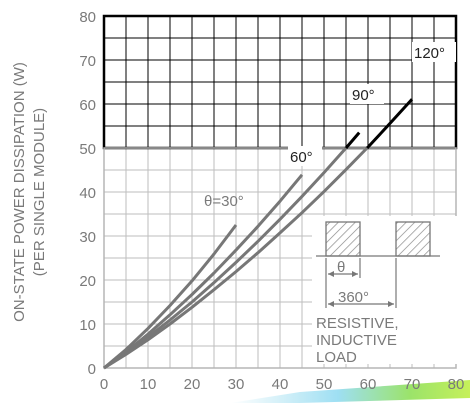 This screenshot has width=470, height=403. Describe the element at coordinates (87, 237) in the screenshot. I see `y-tick-label: 30` at that location.